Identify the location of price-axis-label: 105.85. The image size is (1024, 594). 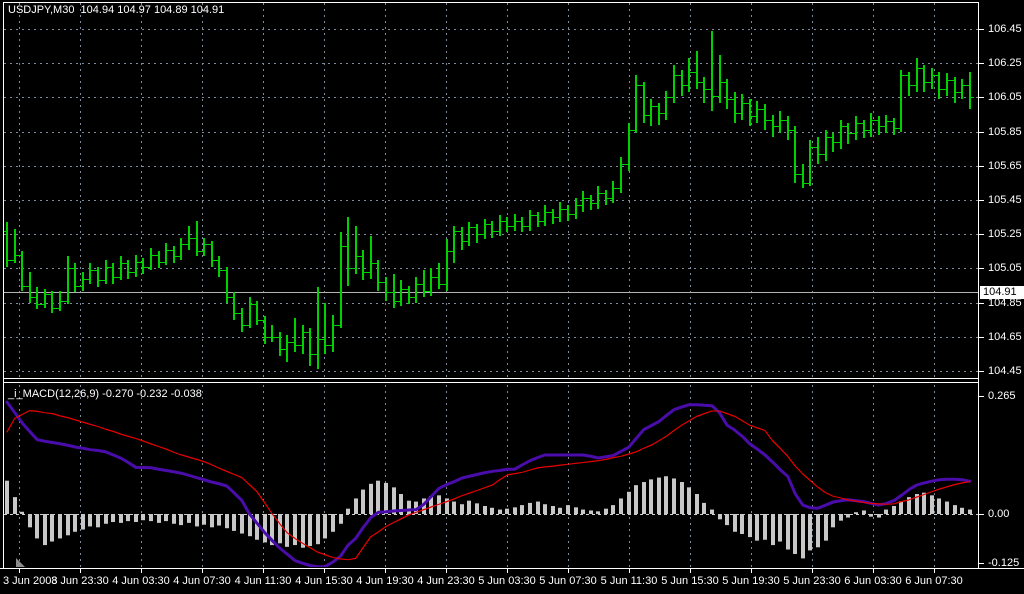
(1005, 132).